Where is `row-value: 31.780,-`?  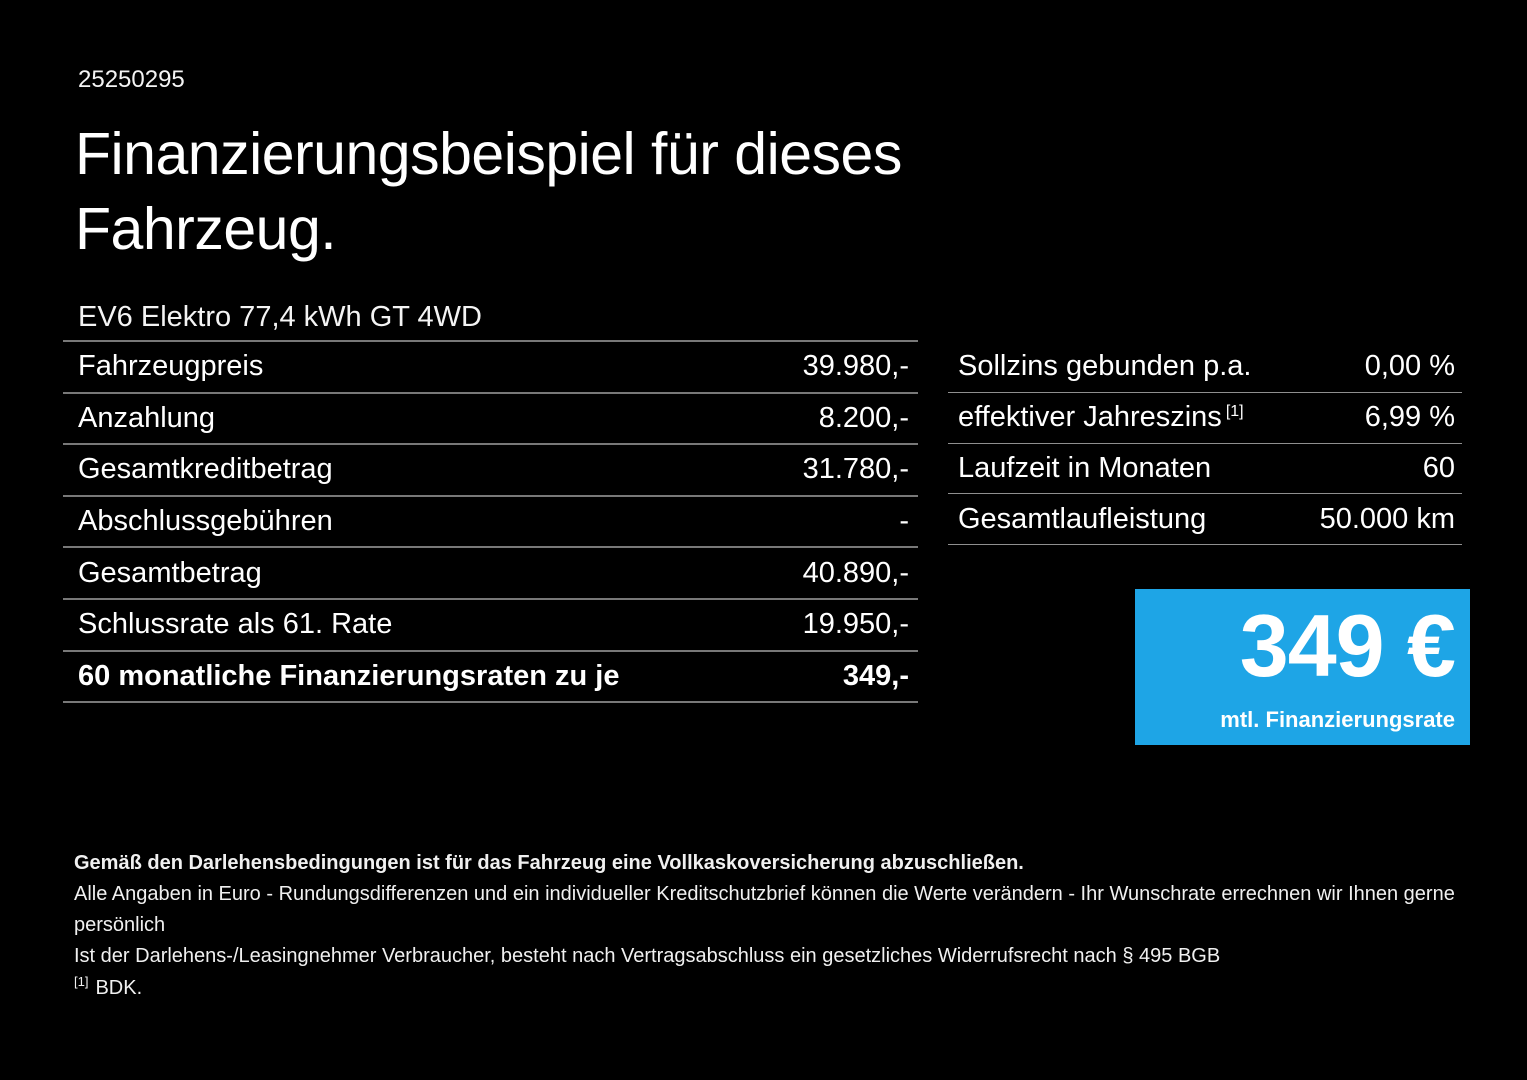 row-value: 31.780,- is located at coordinates (855, 469).